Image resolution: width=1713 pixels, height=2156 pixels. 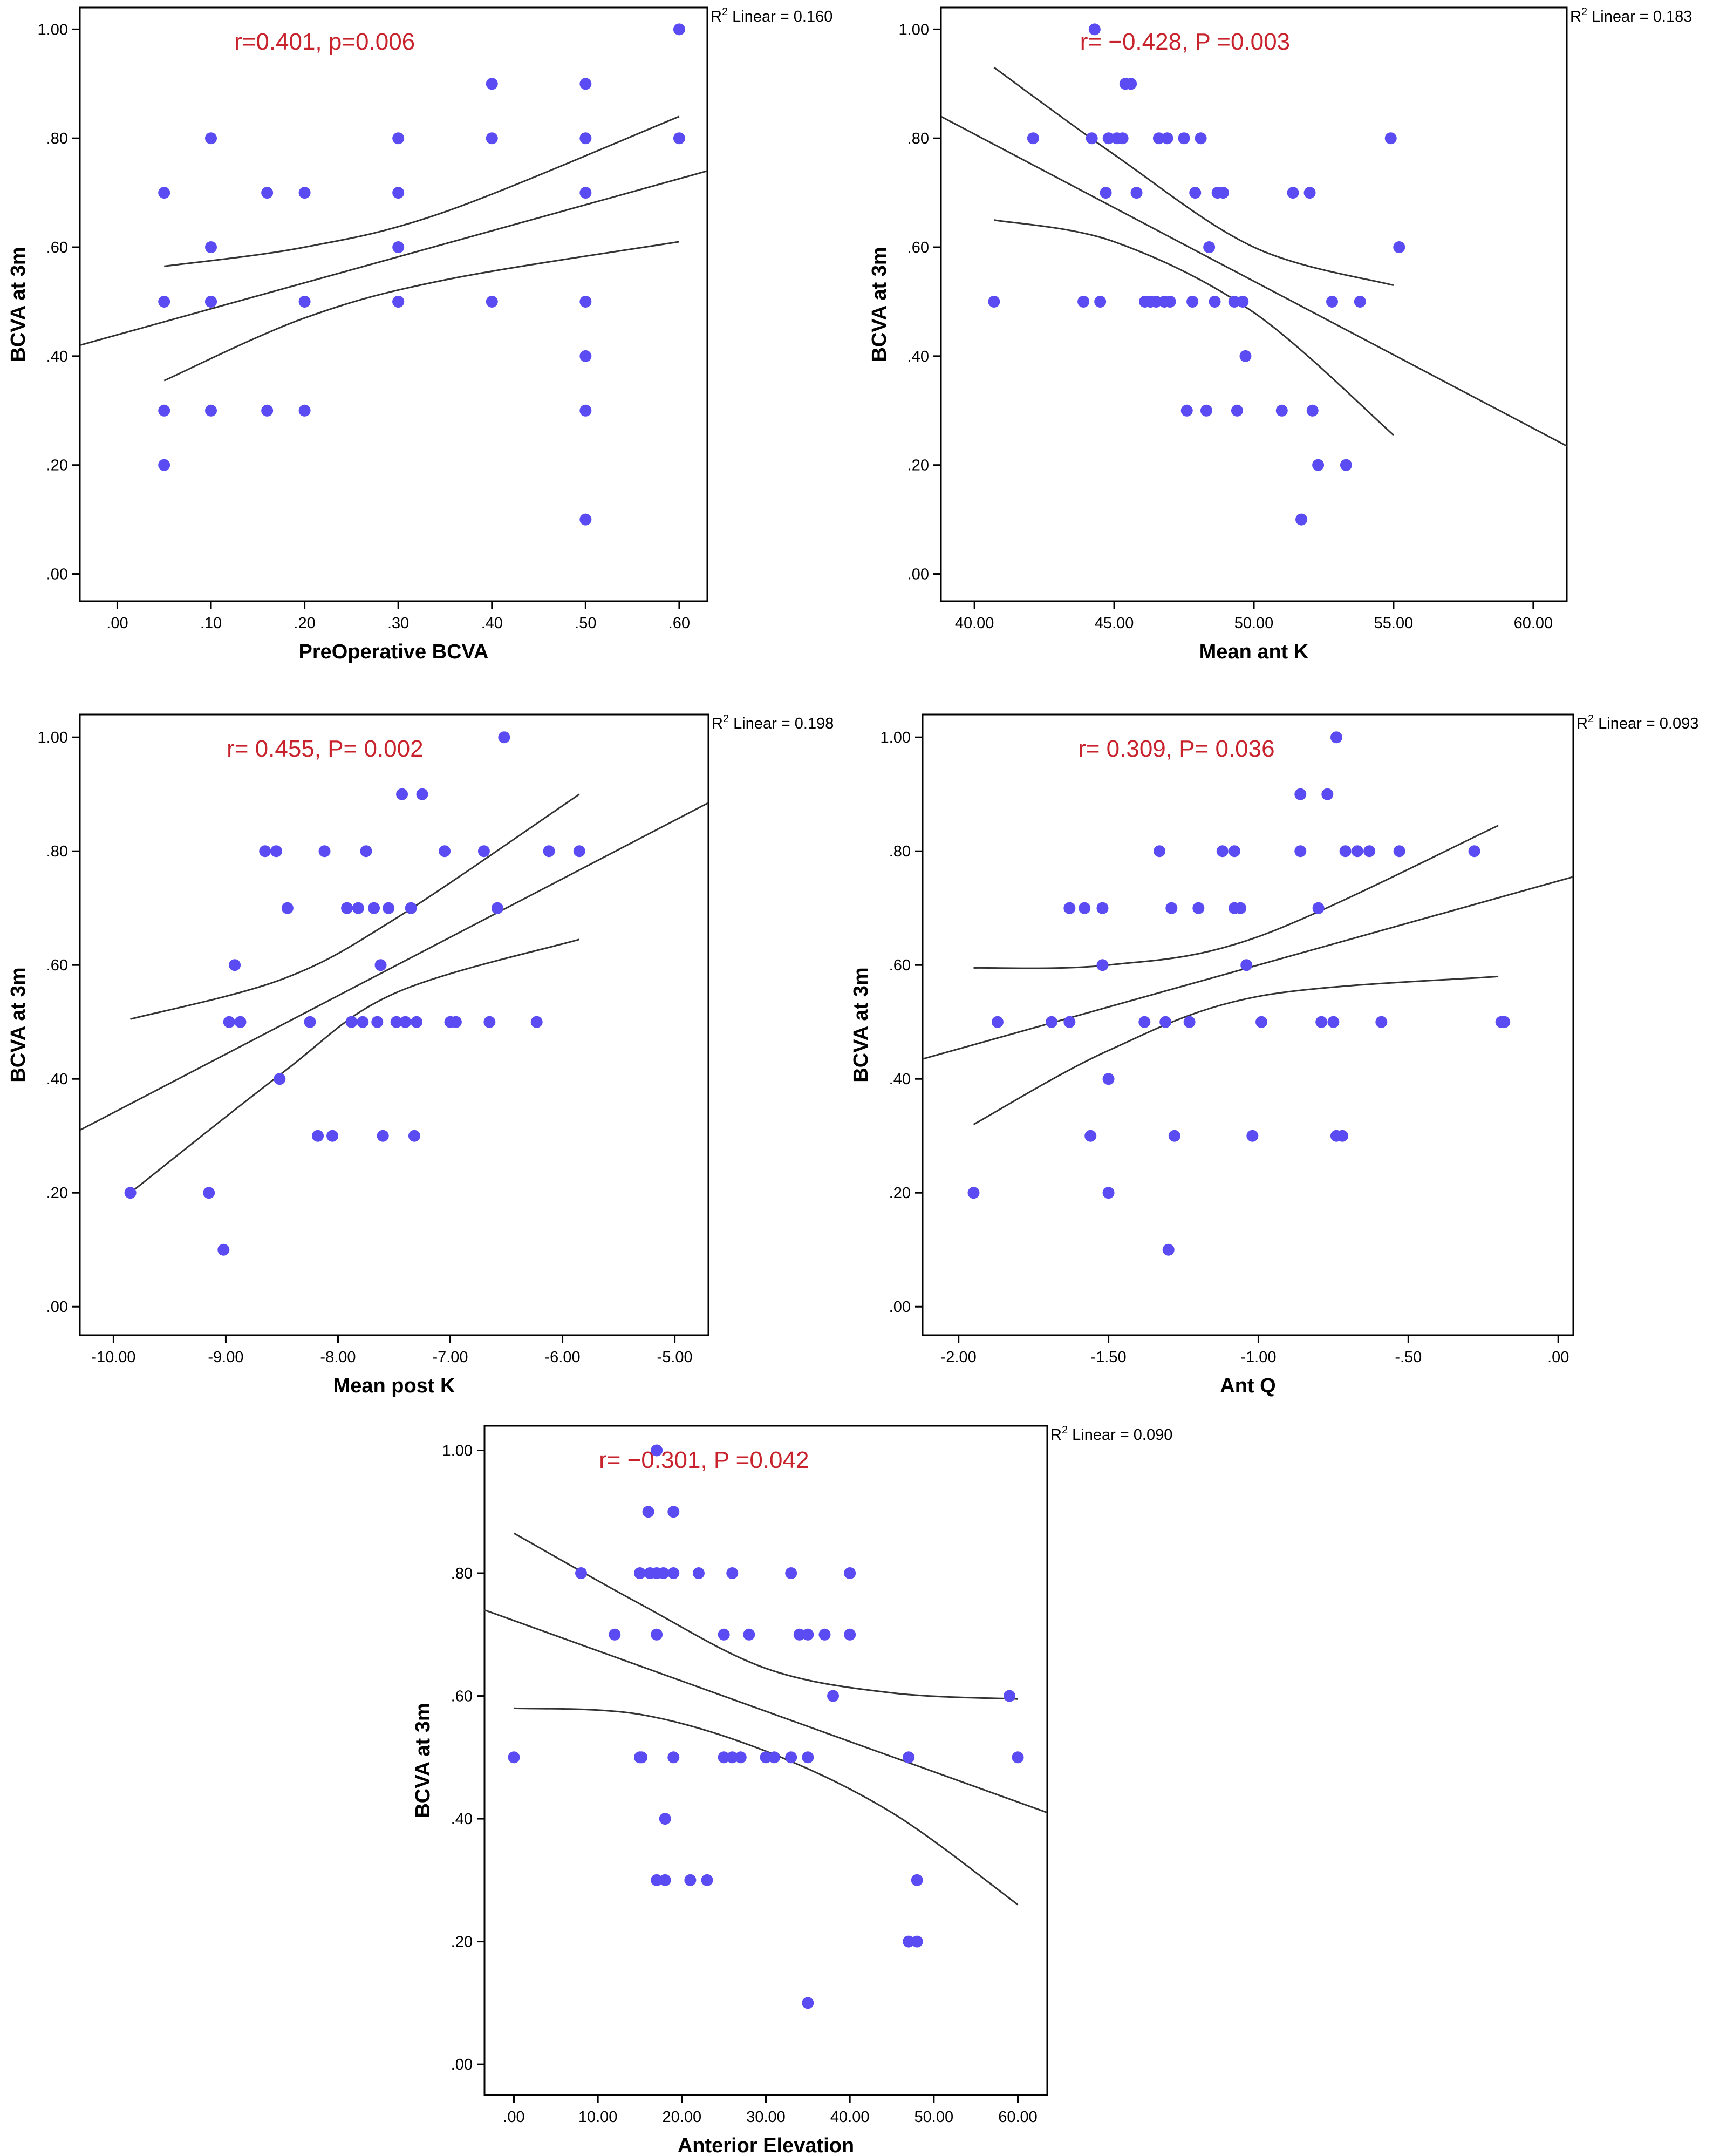 What do you see at coordinates (394, 652) in the screenshot?
I see `x-axis-title: PreOperative BCVA` at bounding box center [394, 652].